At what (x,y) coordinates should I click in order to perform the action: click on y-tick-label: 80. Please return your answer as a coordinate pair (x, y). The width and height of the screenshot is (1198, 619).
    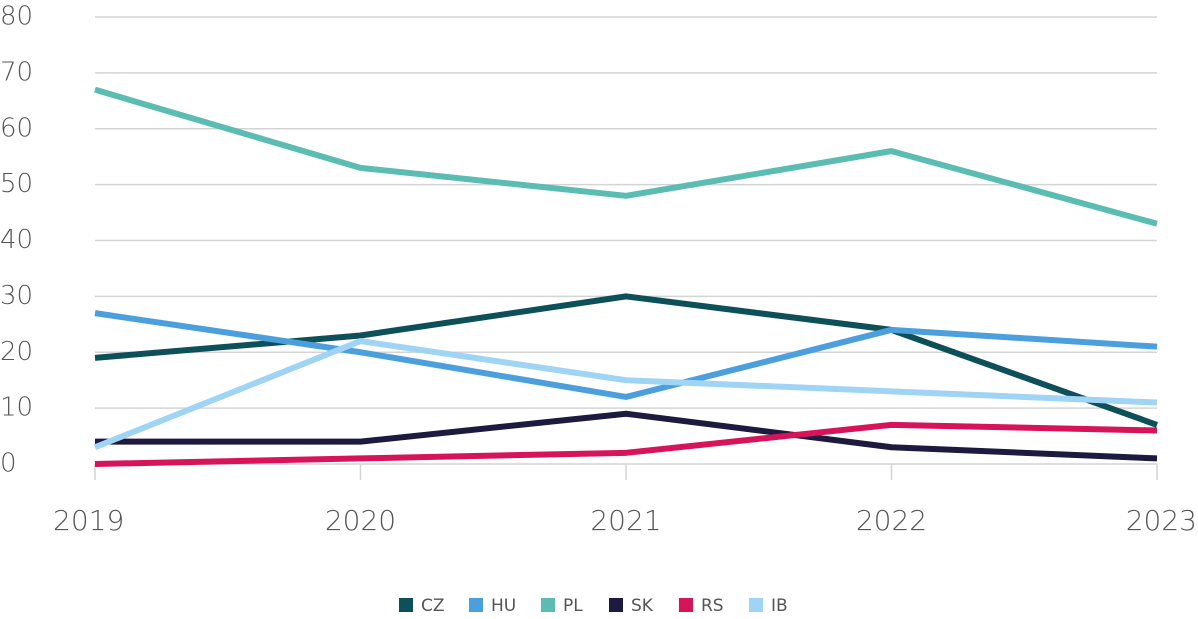
    Looking at the image, I should click on (16, 17).